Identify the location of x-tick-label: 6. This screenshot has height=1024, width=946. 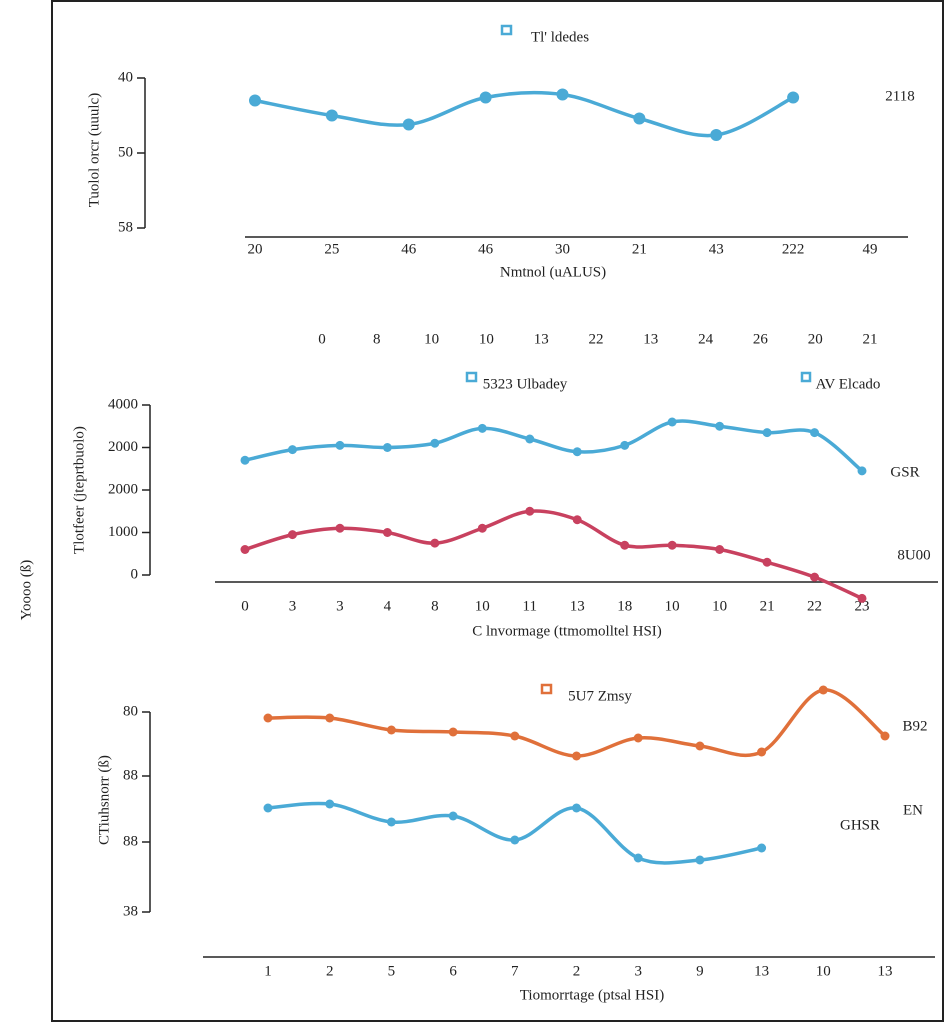
(453, 971).